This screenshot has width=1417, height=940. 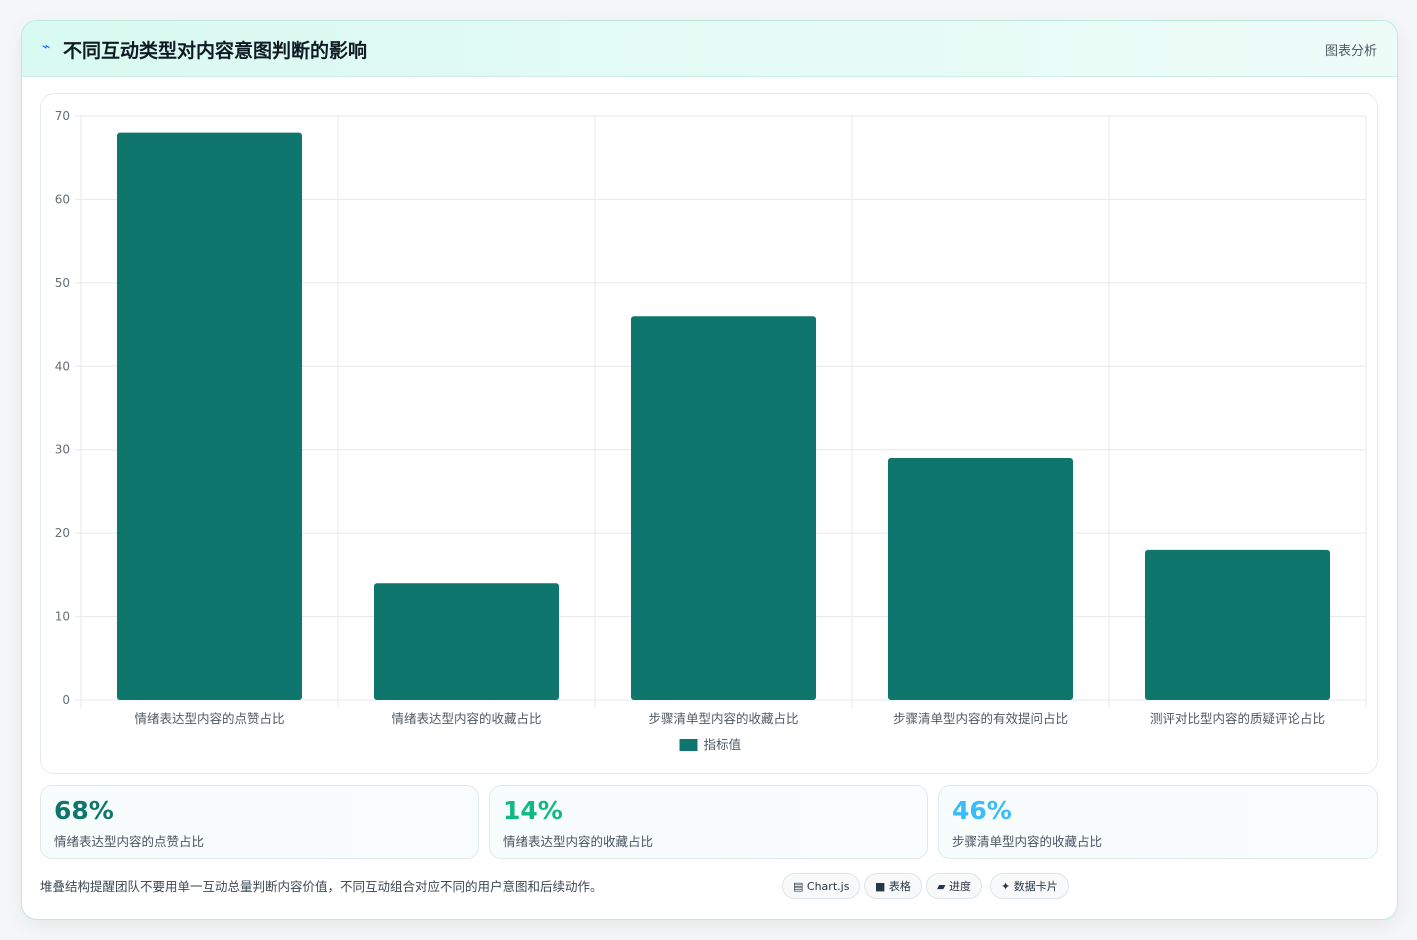 What do you see at coordinates (62, 199) in the screenshot?
I see `y-tick-label: 60` at bounding box center [62, 199].